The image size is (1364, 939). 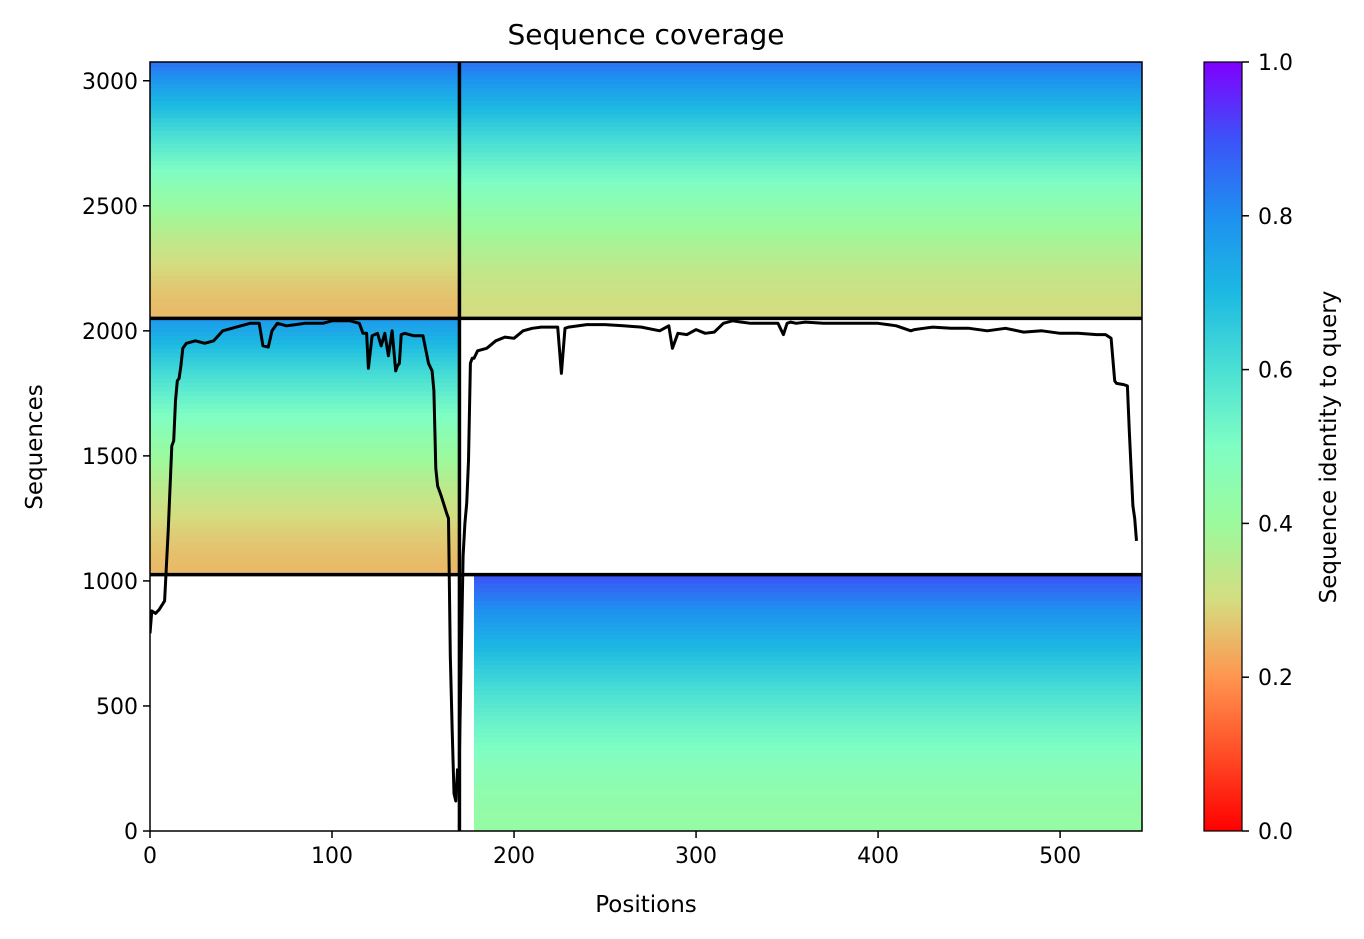 I want to click on colorbar-tick-label: 0.2, so click(x=1275, y=678).